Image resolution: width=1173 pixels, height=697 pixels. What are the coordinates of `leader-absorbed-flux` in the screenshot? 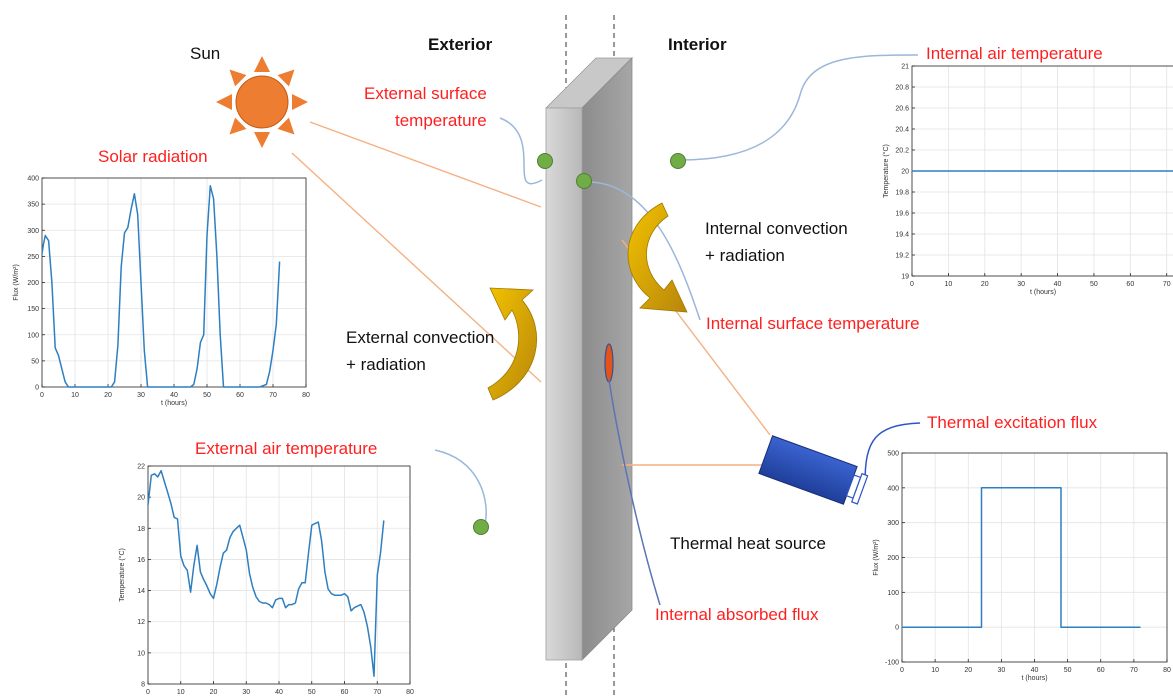 It's located at (634, 492).